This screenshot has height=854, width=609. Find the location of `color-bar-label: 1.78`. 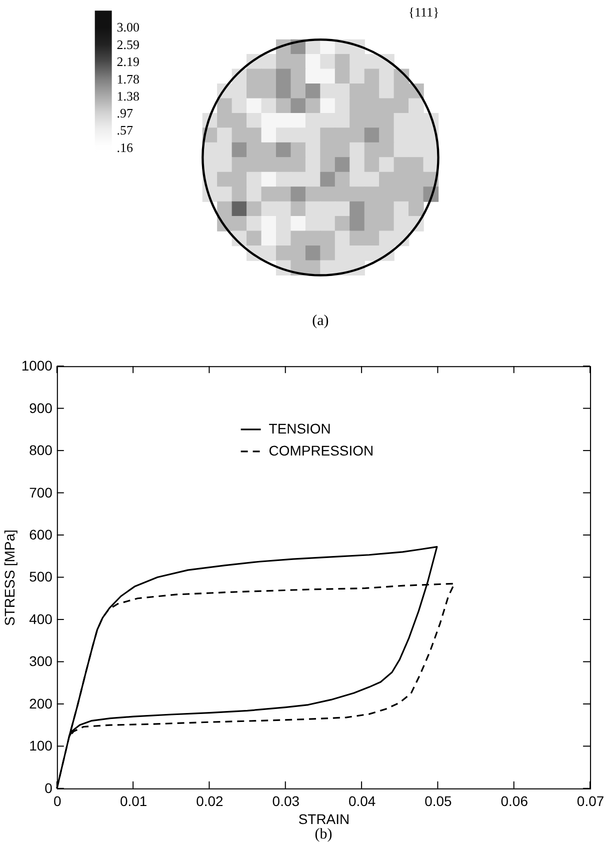

color-bar-label: 1.78 is located at coordinates (128, 78).